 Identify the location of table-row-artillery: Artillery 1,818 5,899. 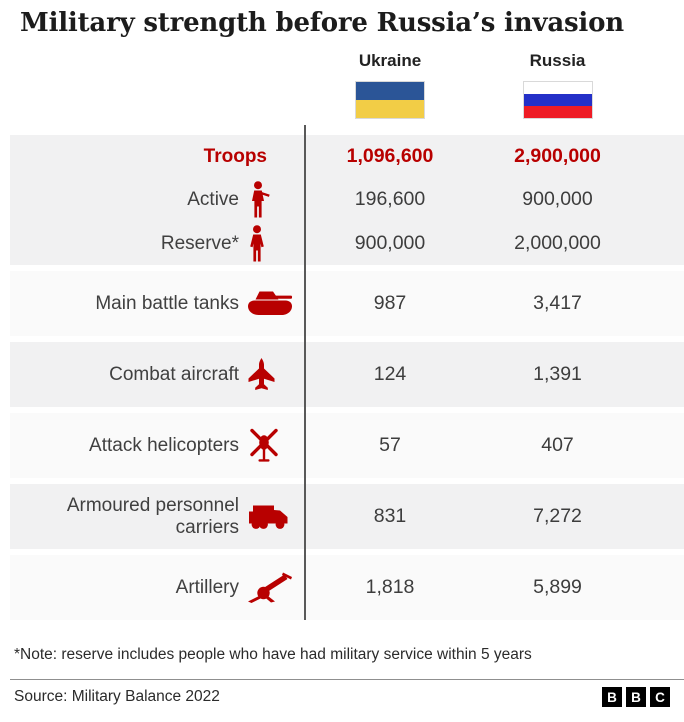
(347, 587).